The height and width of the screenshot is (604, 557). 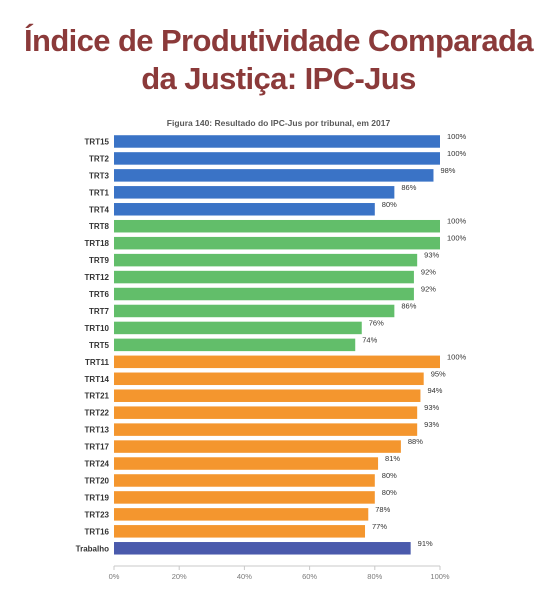 What do you see at coordinates (97, 413) in the screenshot?
I see `category-label: TRT22` at bounding box center [97, 413].